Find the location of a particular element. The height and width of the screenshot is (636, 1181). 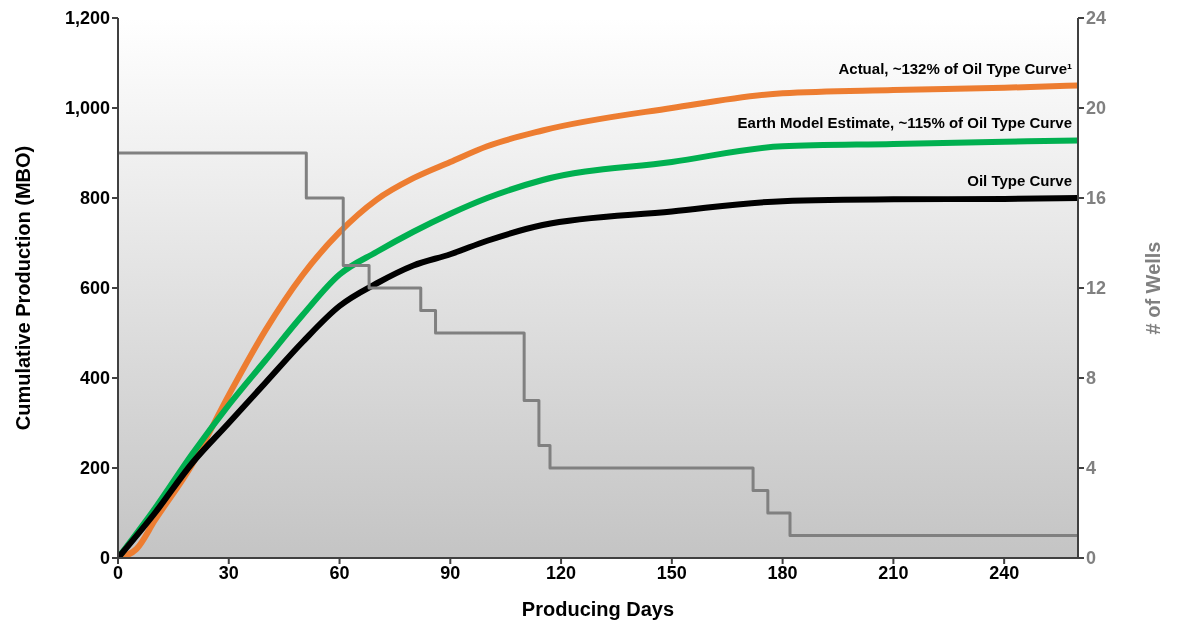

y-tick-label: 1,000 is located at coordinates (87, 108).